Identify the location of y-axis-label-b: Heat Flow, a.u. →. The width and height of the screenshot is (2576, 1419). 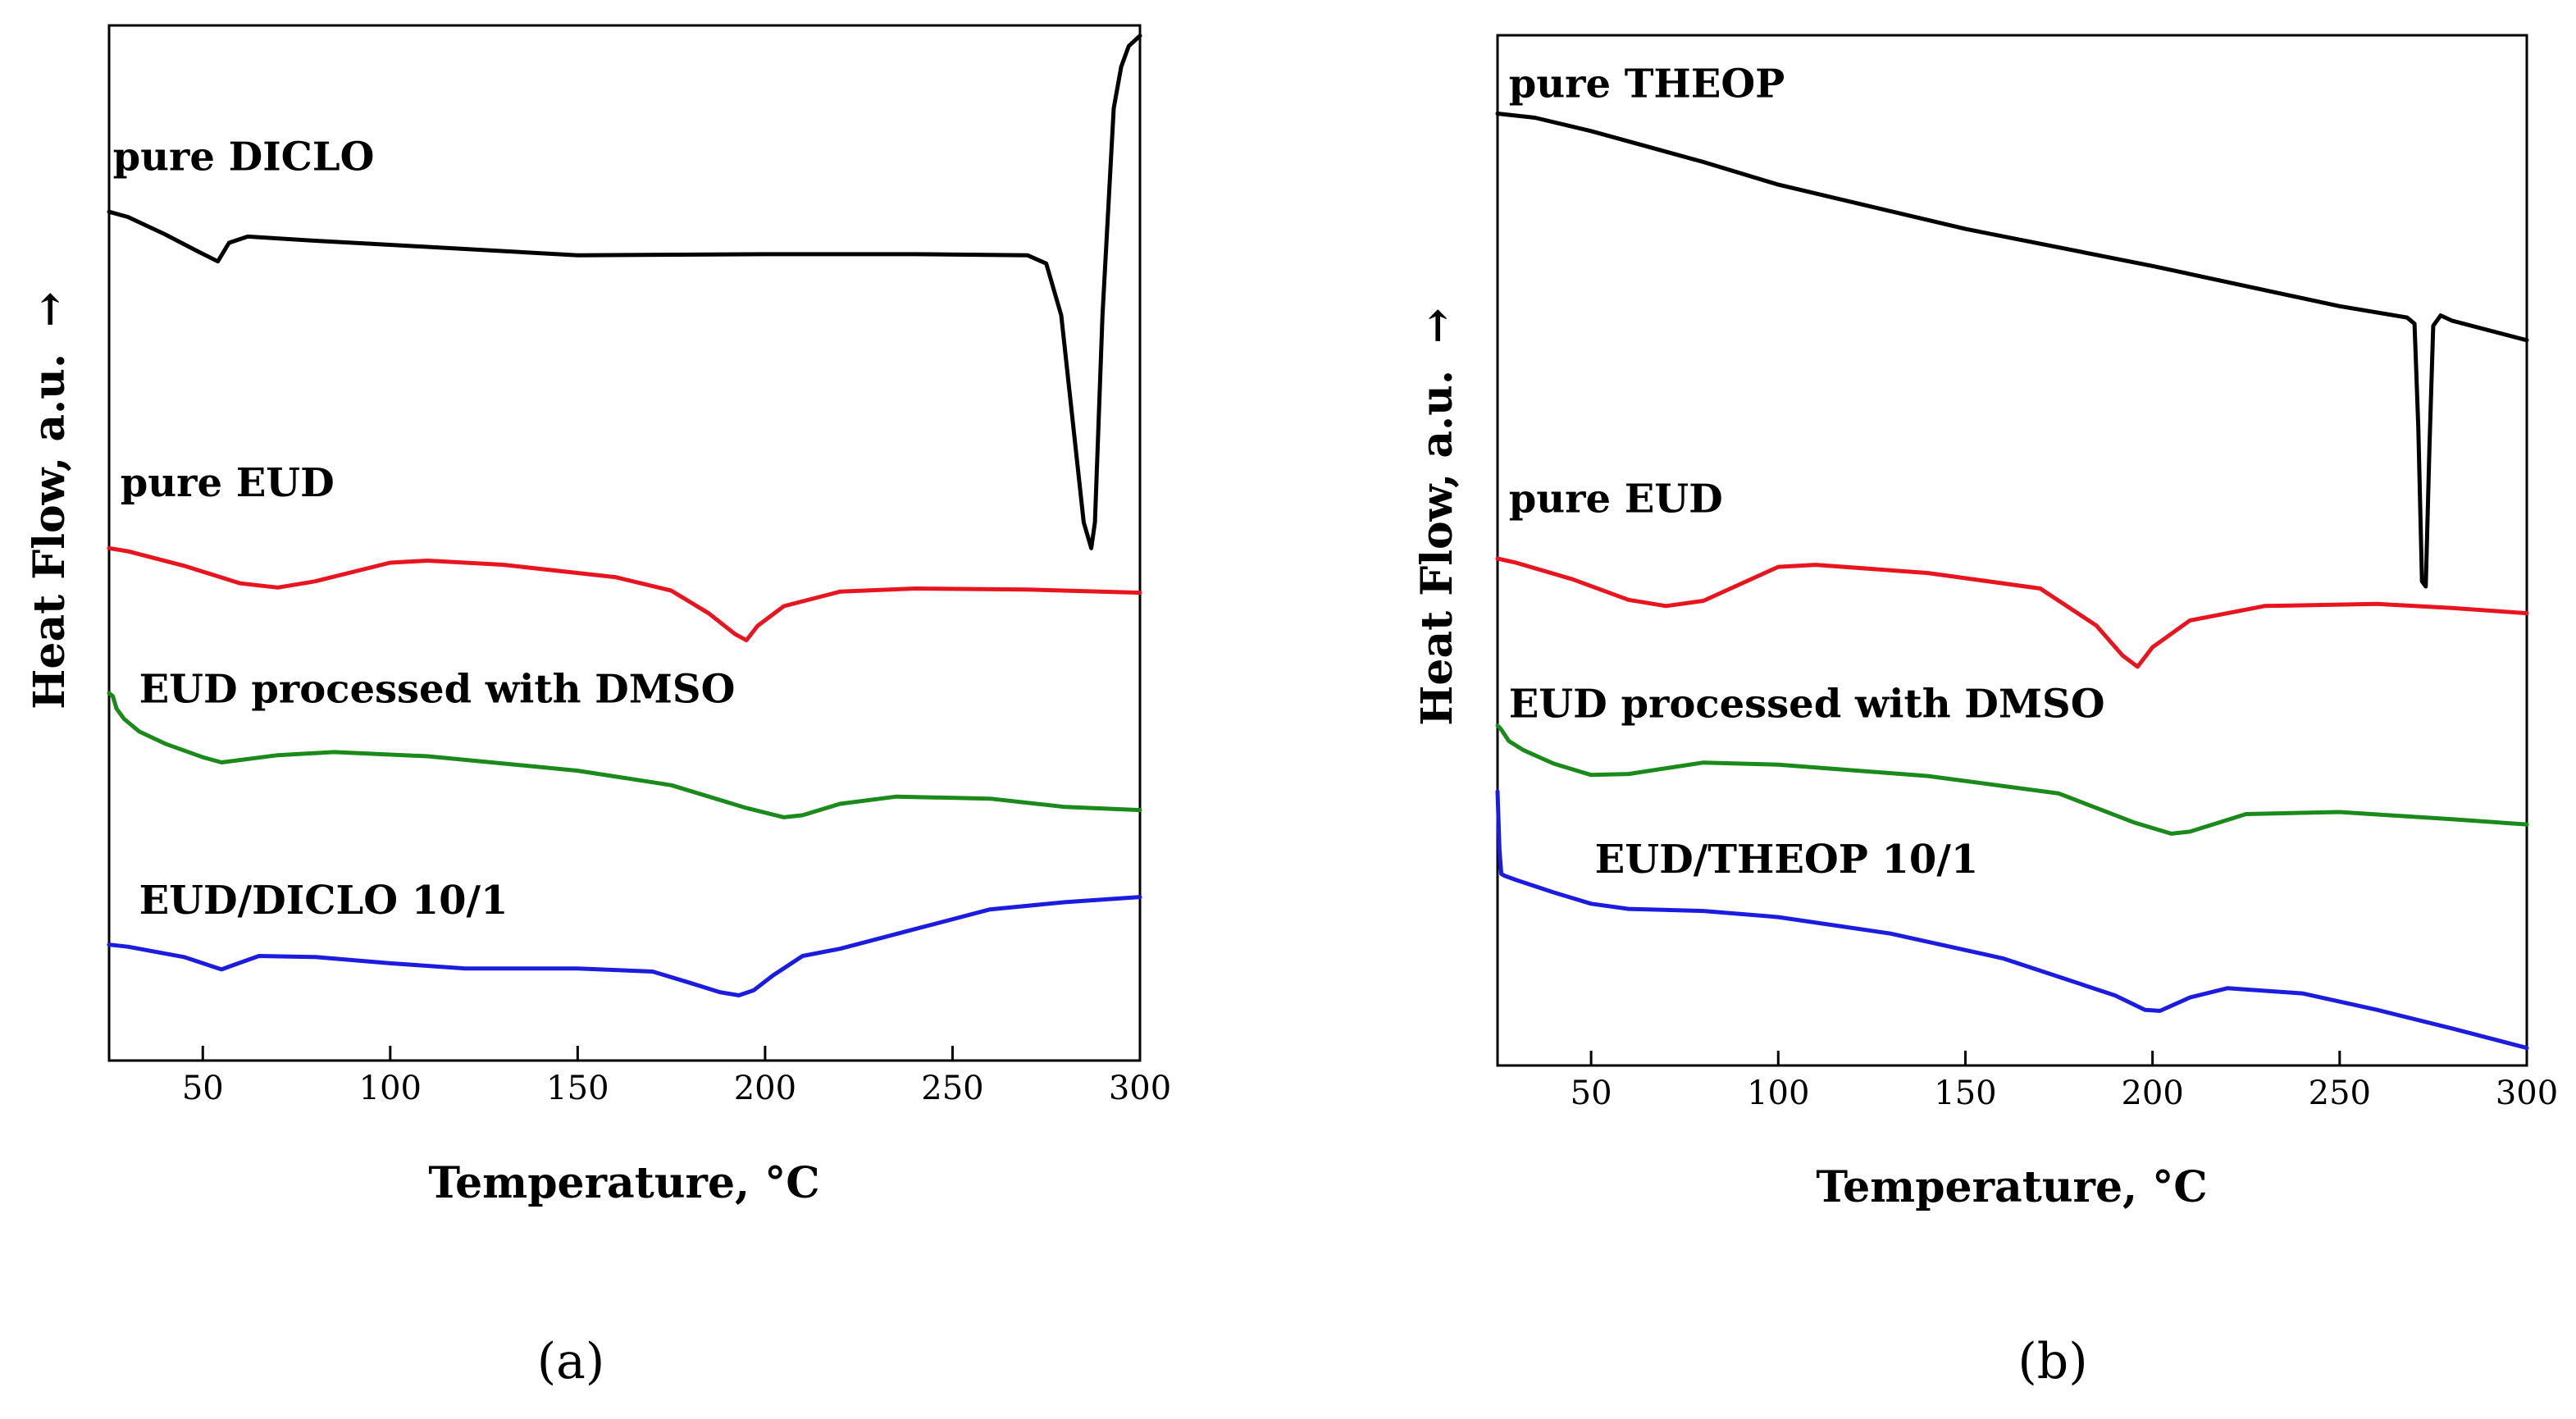
(1437, 517).